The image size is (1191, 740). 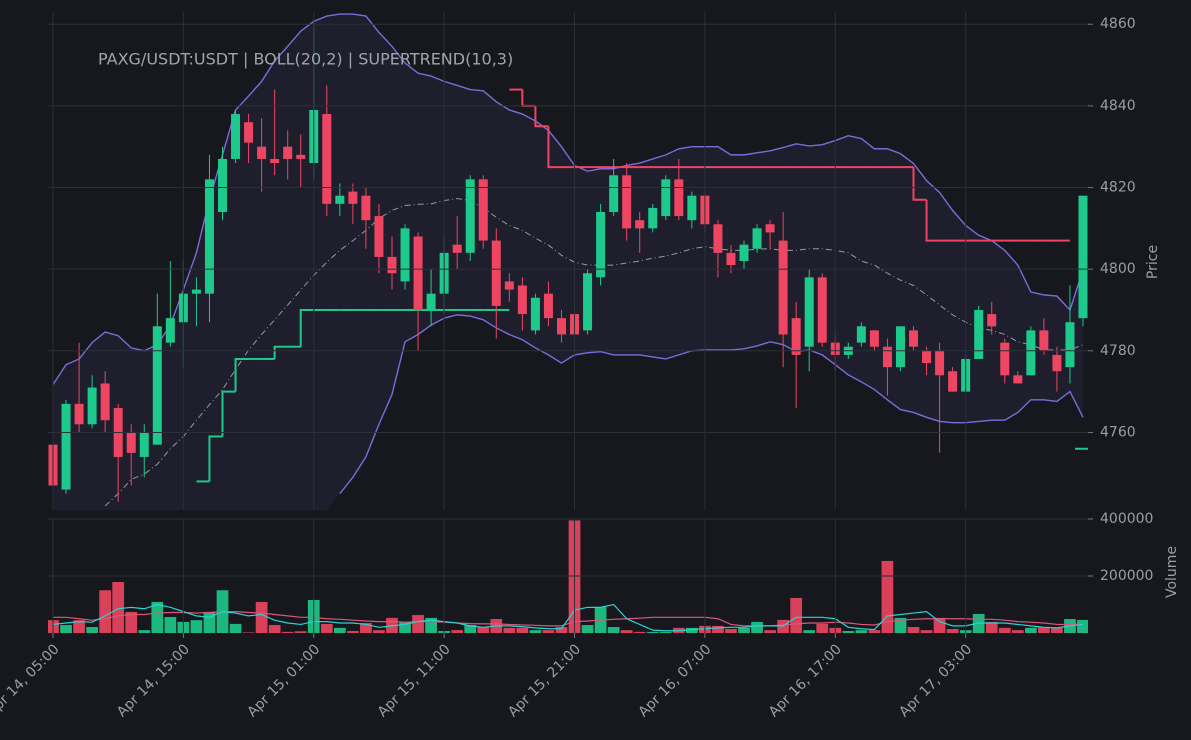 I want to click on y-axis-label: Price, so click(x=1153, y=262).